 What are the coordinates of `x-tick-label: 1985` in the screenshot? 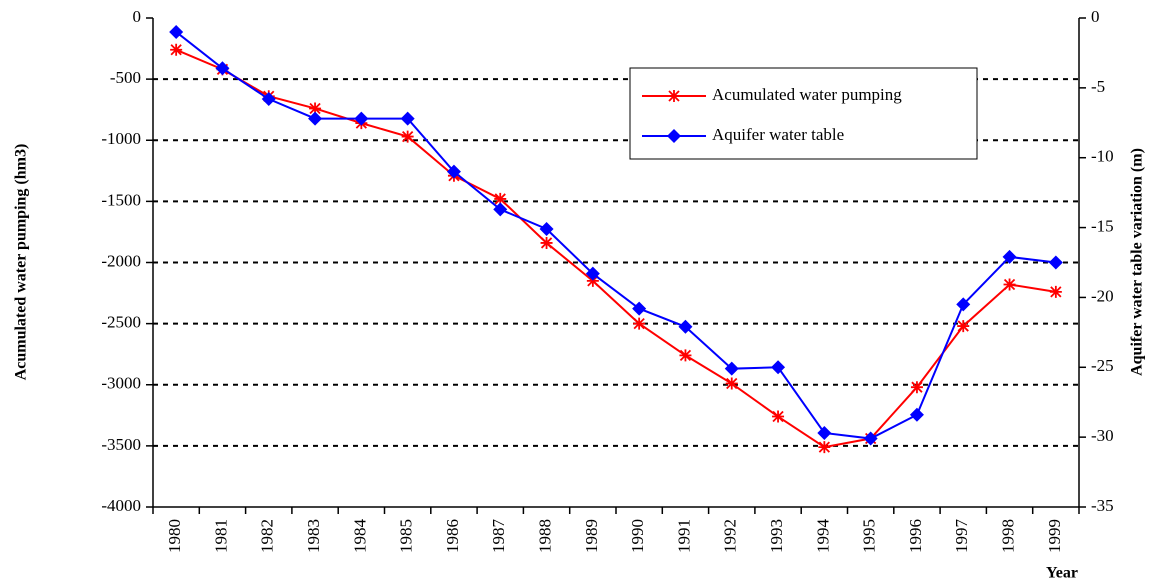 It's located at (406, 536).